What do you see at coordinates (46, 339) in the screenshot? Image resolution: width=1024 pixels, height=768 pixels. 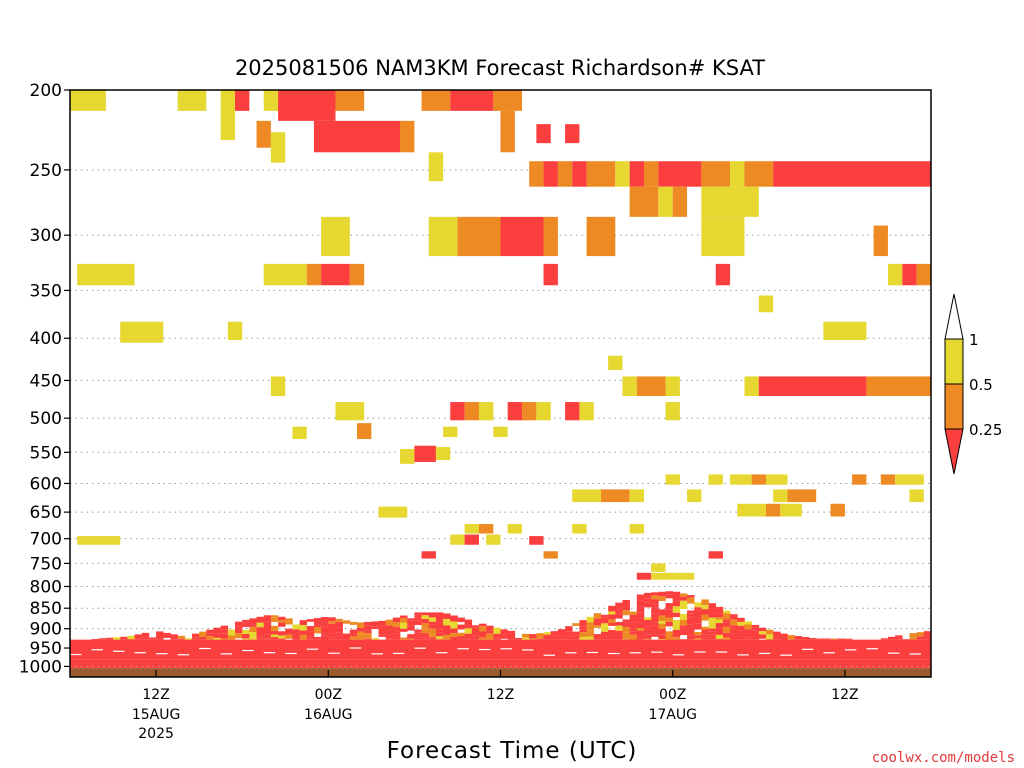 I see `y-tick-label: 400` at bounding box center [46, 339].